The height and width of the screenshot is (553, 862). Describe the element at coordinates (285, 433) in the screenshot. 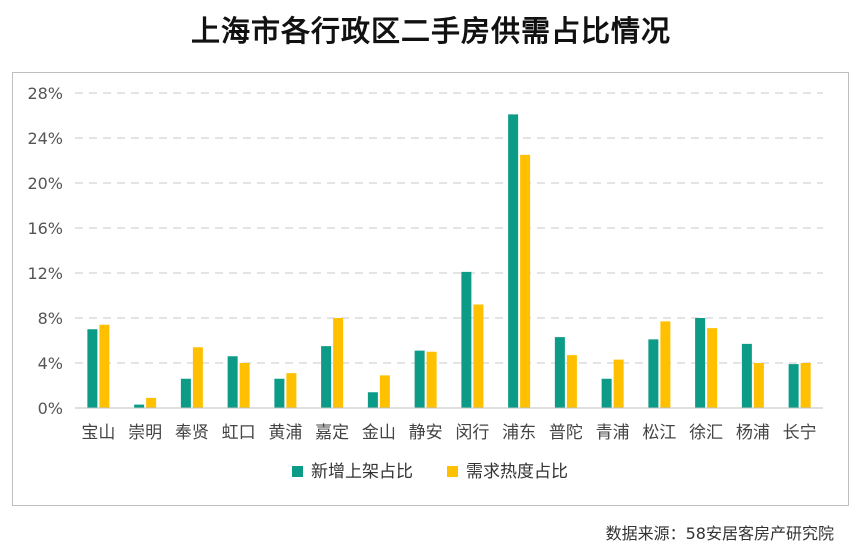

I see `x-tick-label: 黄浦` at that location.